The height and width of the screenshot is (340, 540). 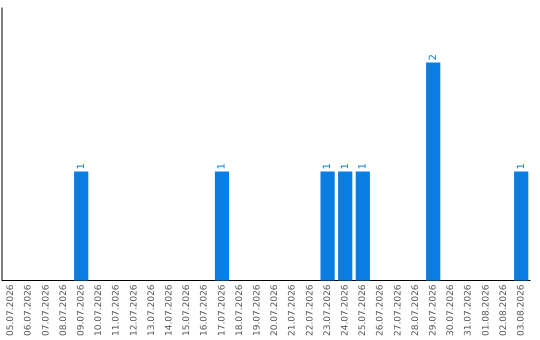 I want to click on x-tick-label: 28.07.2026, so click(x=415, y=310).